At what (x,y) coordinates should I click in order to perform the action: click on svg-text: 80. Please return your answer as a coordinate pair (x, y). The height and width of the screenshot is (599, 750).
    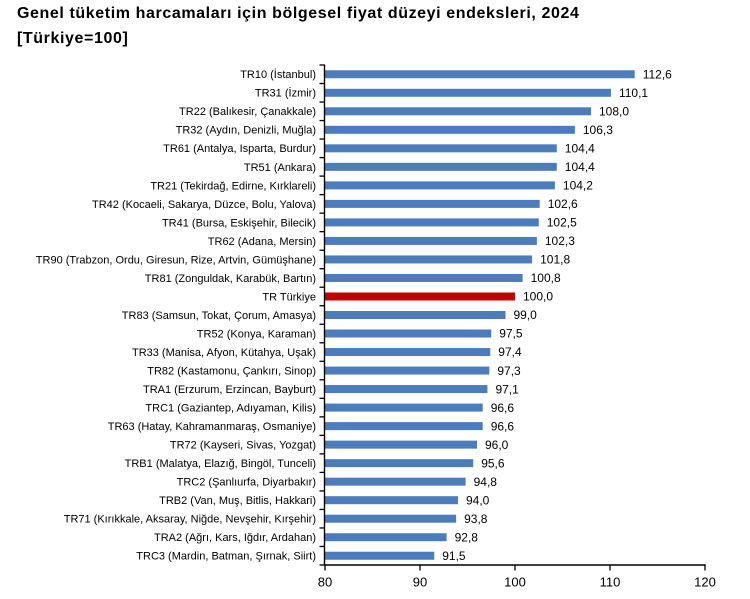
    Looking at the image, I should click on (325, 582).